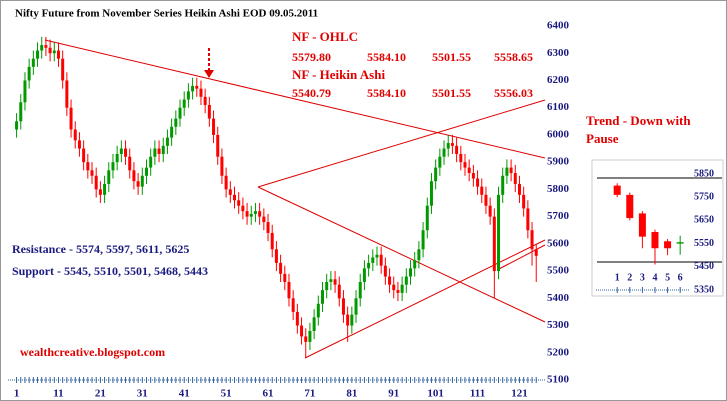  Describe the element at coordinates (558, 107) in the screenshot. I see `y-tick-label: 6100` at that location.